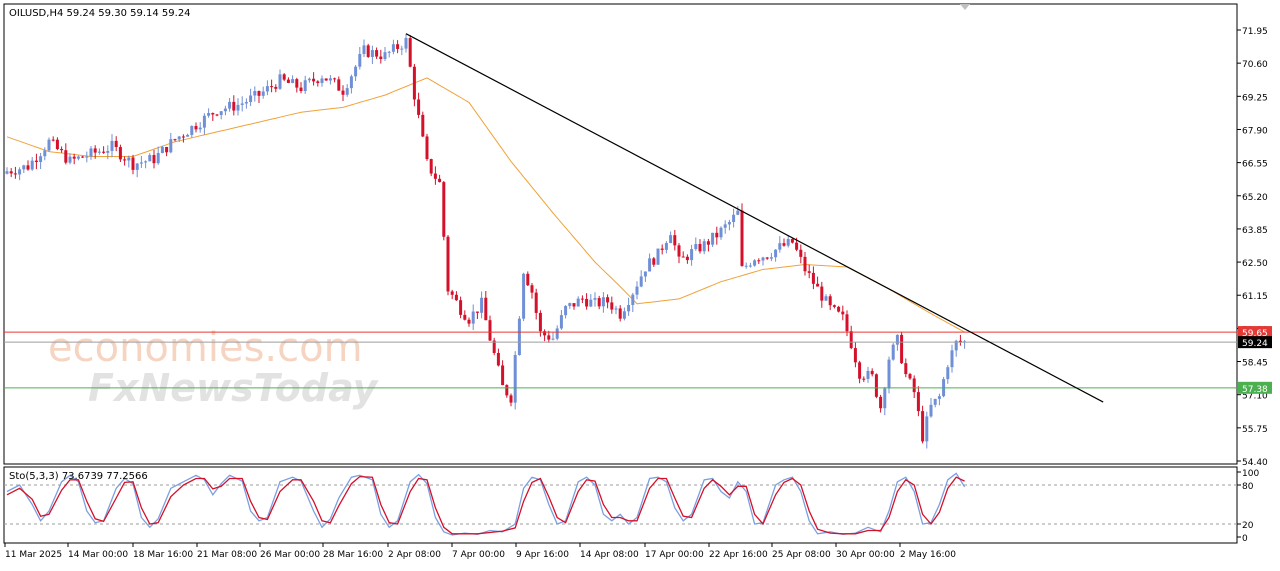 The image size is (1280, 571). I want to click on stoch-main-line, so click(486, 504).